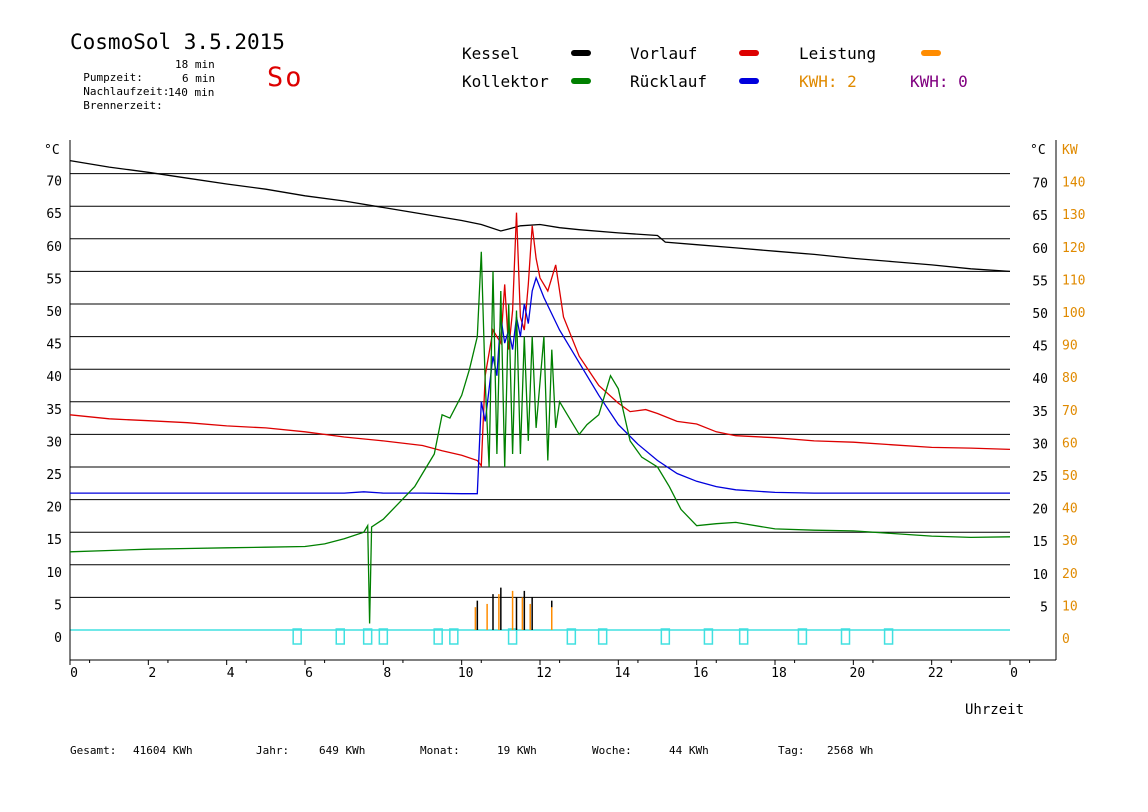 This screenshot has width=1148, height=812. I want to click on x-tick-label: 22, so click(936, 673).